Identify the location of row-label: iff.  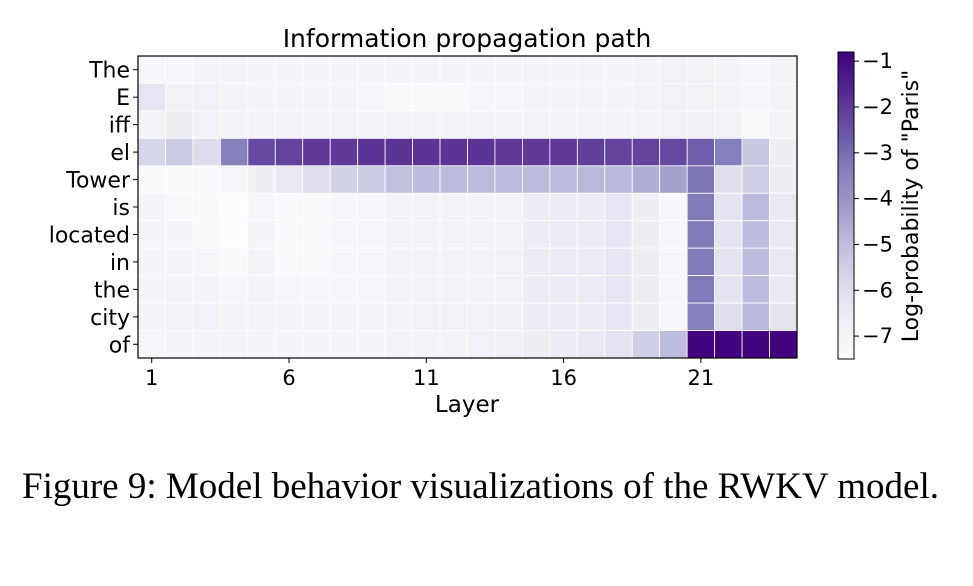
(120, 126).